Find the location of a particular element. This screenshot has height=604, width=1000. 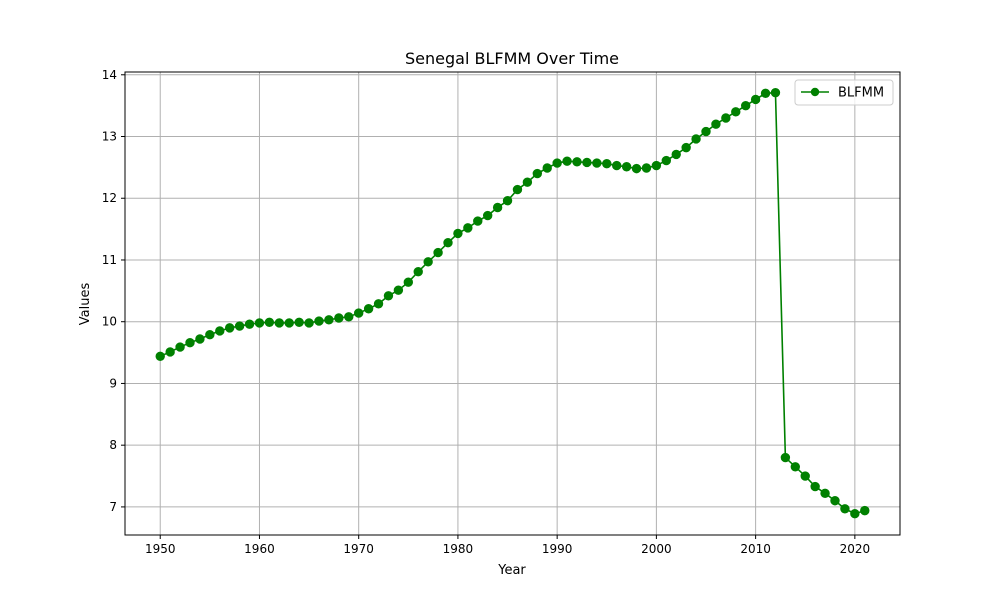

x-tick-label: 1990 is located at coordinates (557, 549).